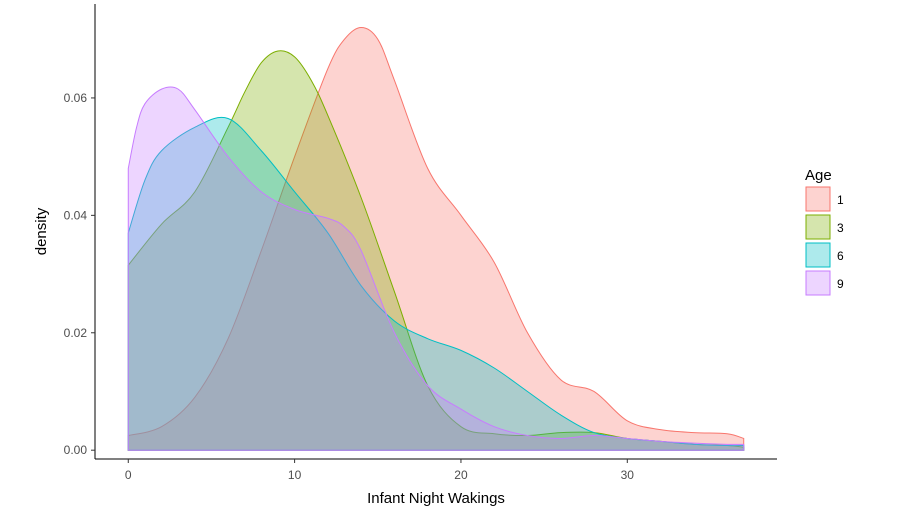 This screenshot has height=512, width=898. I want to click on y-axis-ticks: 0.00 0.02 0.04 0.06, so click(79, 274).